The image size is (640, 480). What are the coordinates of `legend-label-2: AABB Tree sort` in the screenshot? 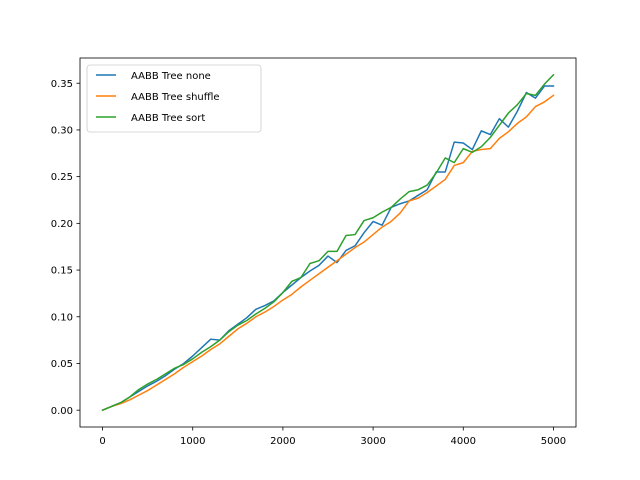 It's located at (168, 118).